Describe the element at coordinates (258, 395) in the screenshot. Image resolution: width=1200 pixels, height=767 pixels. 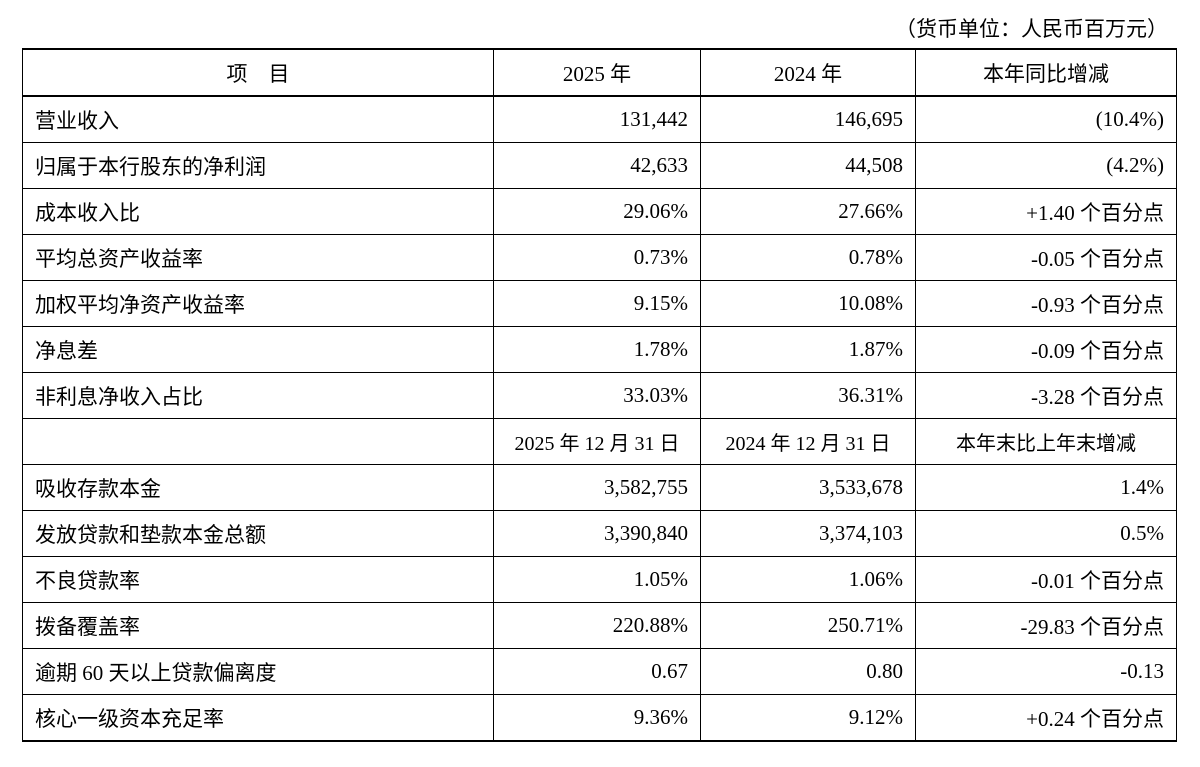
I see `row-label: 非利息净收入占比` at that location.